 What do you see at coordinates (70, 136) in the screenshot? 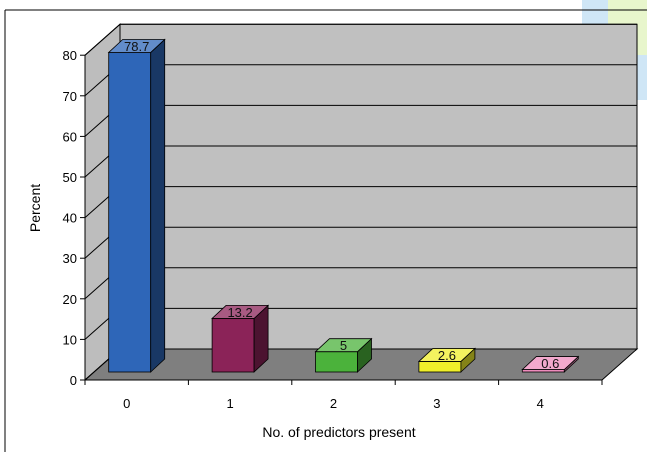
I see `y-tick-label: 60` at bounding box center [70, 136].